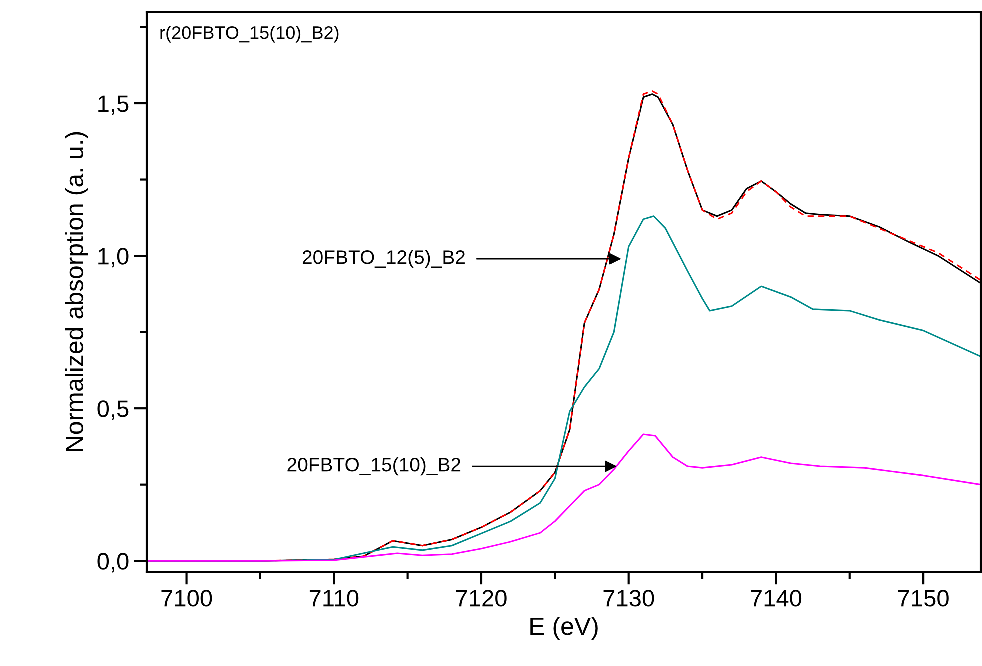 The width and height of the screenshot is (982, 666). Describe the element at coordinates (383, 259) in the screenshot. I see `annotation: 20FBTO_12(5)_B2` at that location.